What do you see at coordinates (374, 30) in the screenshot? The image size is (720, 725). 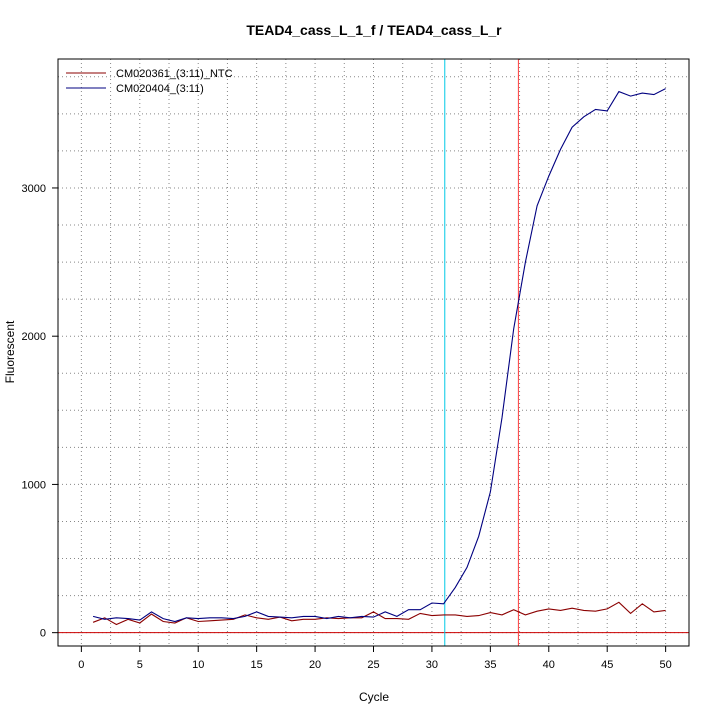 I see `chart-title: TEAD4_cass_L_1_f / TEAD4_cass_L_r` at bounding box center [374, 30].